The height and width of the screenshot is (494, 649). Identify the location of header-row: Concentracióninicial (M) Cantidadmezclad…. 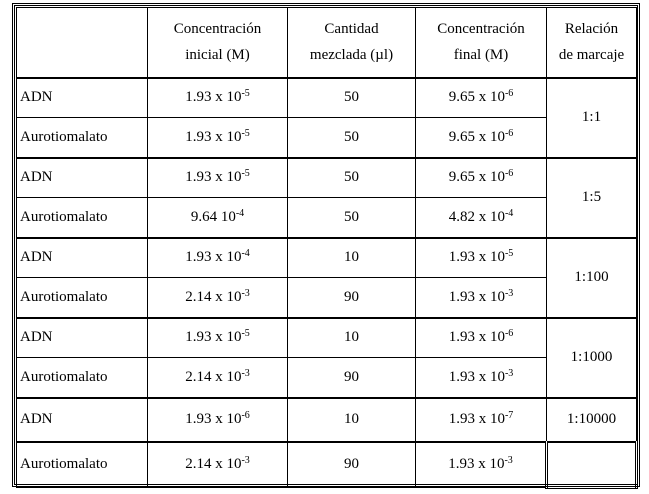
(327, 43).